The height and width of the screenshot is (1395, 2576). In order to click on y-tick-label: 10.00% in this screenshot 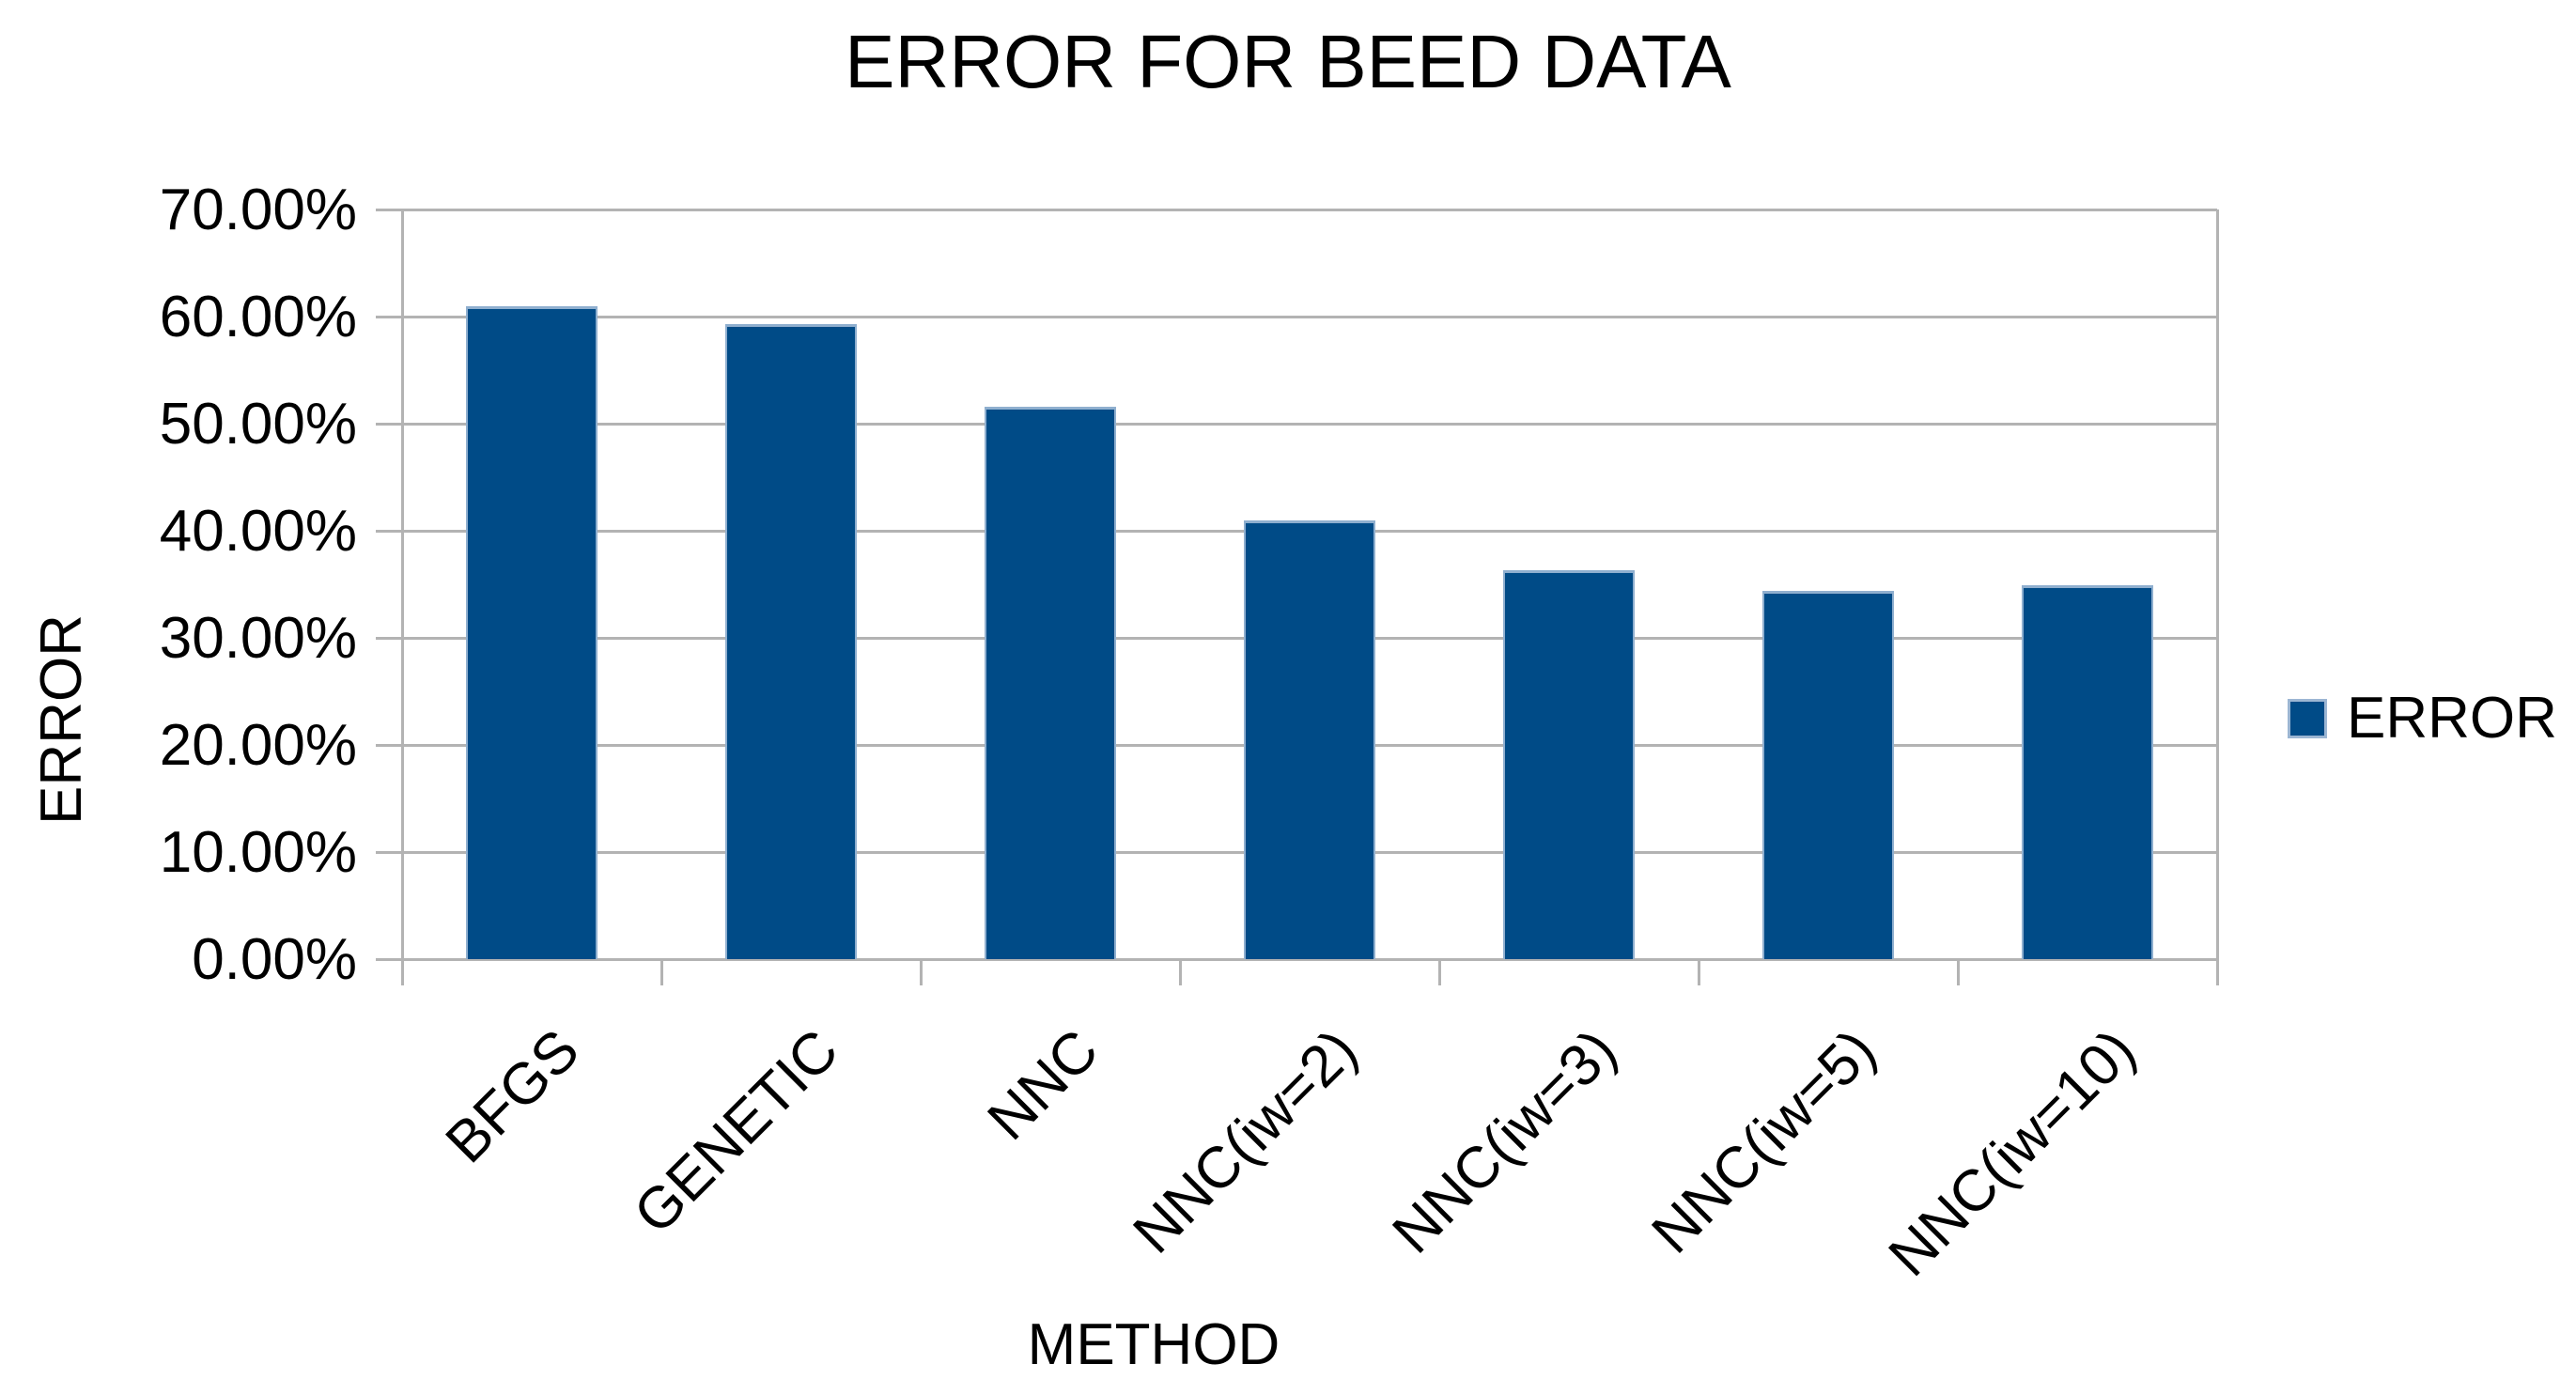, I will do `click(258, 852)`.